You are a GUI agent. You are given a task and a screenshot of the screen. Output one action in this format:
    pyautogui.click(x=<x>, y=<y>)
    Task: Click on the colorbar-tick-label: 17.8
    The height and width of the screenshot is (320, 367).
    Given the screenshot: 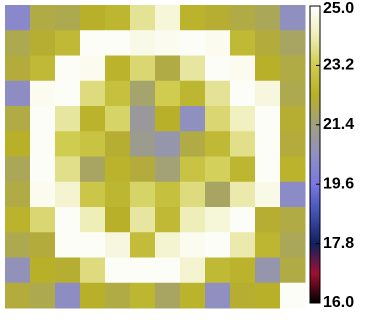 What is the action you would take?
    pyautogui.click(x=338, y=243)
    